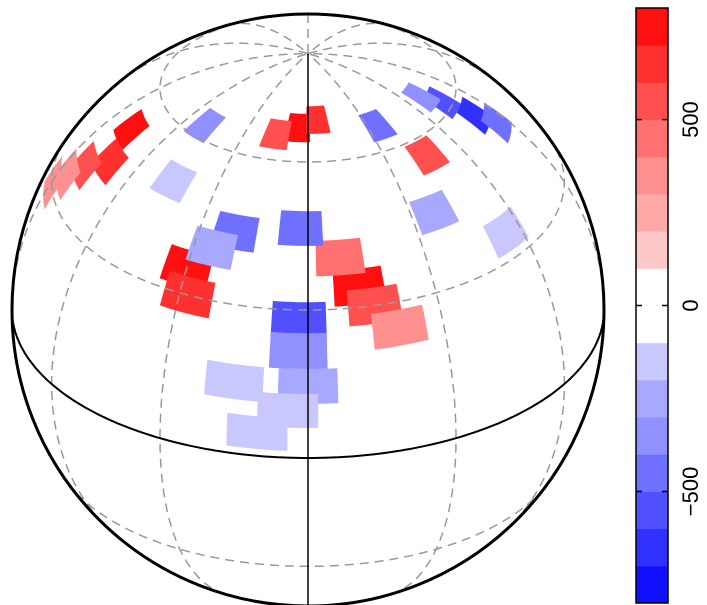 Image resolution: width=707 pixels, height=605 pixels. What do you see at coordinates (669, 305) in the screenshot?
I see `colorbar: −500 0 500` at bounding box center [669, 305].